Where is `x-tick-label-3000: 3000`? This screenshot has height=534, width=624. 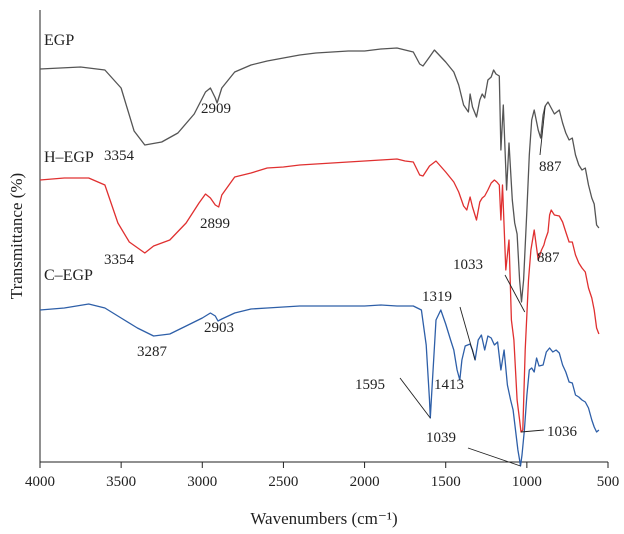 x-tick-label-3000: 3000 is located at coordinates (202, 482).